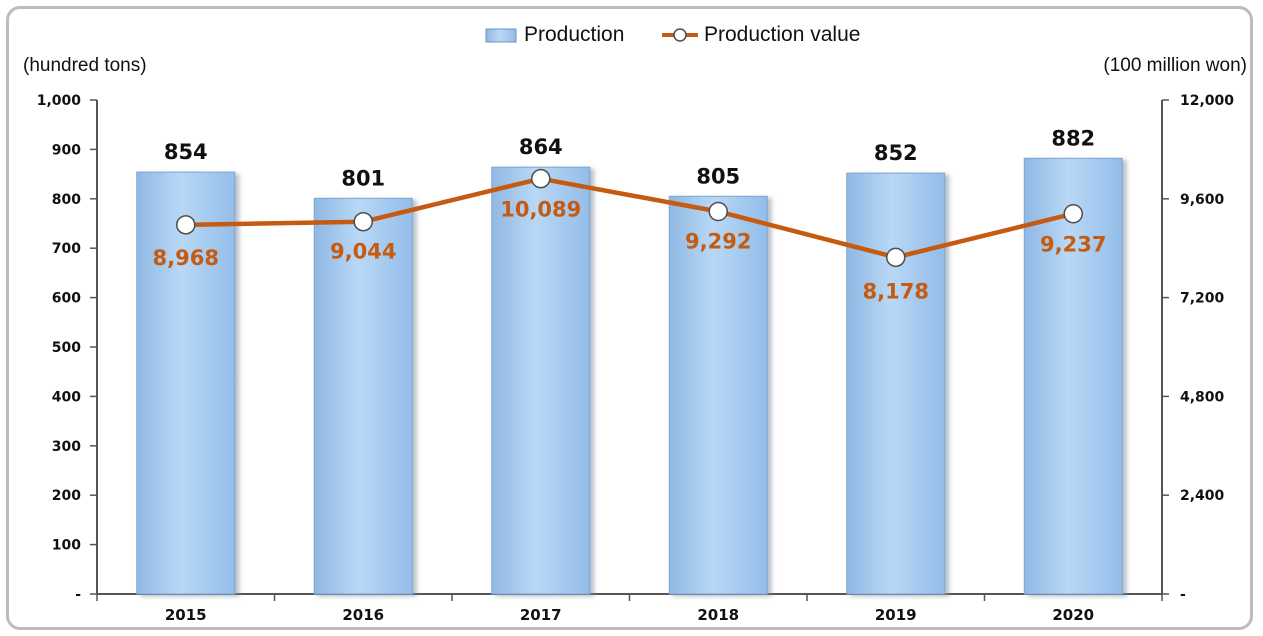  I want to click on production-value-data-label: 9,292, so click(718, 241).